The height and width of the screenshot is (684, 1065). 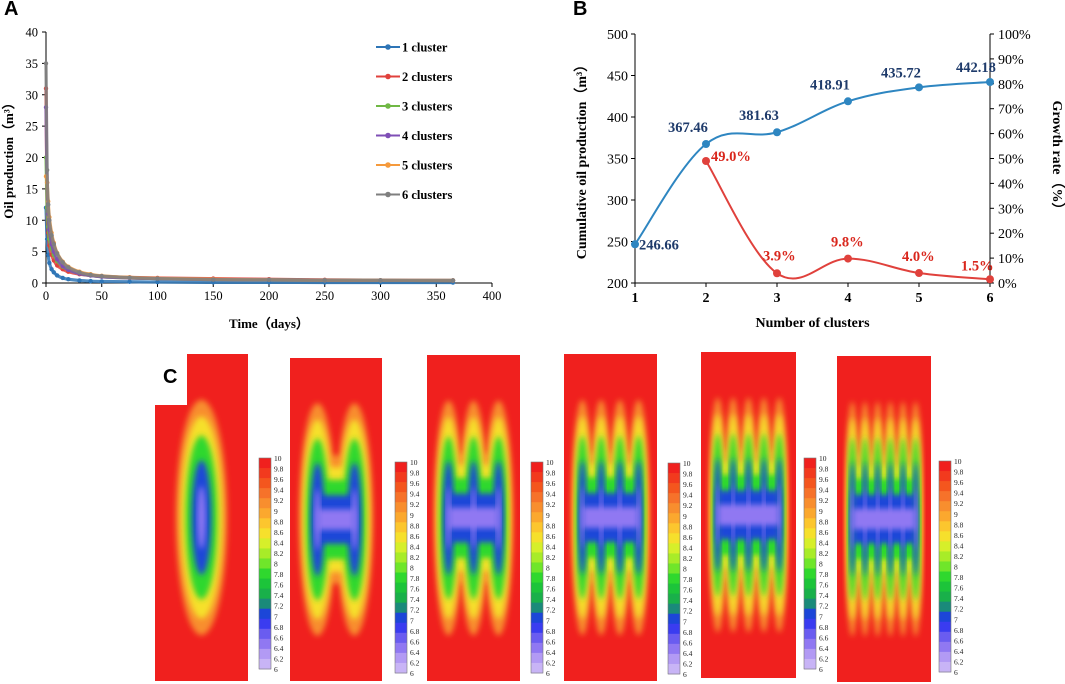 I want to click on a-x-tick-label: 400, so click(x=492, y=296).